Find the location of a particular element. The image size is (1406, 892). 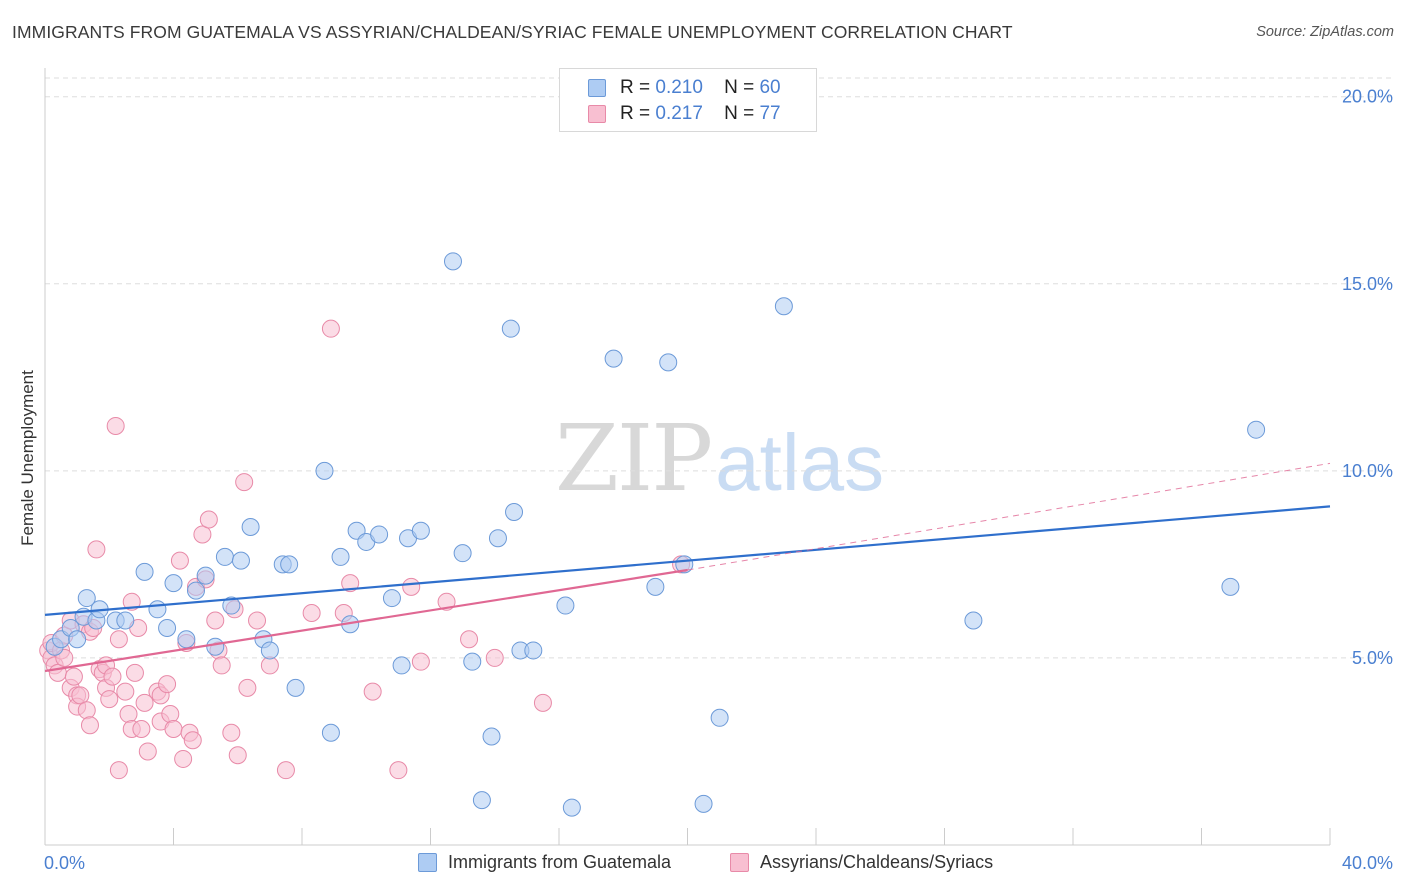

legend-label: Immigrants from Guatemala is located at coordinates (560, 862).